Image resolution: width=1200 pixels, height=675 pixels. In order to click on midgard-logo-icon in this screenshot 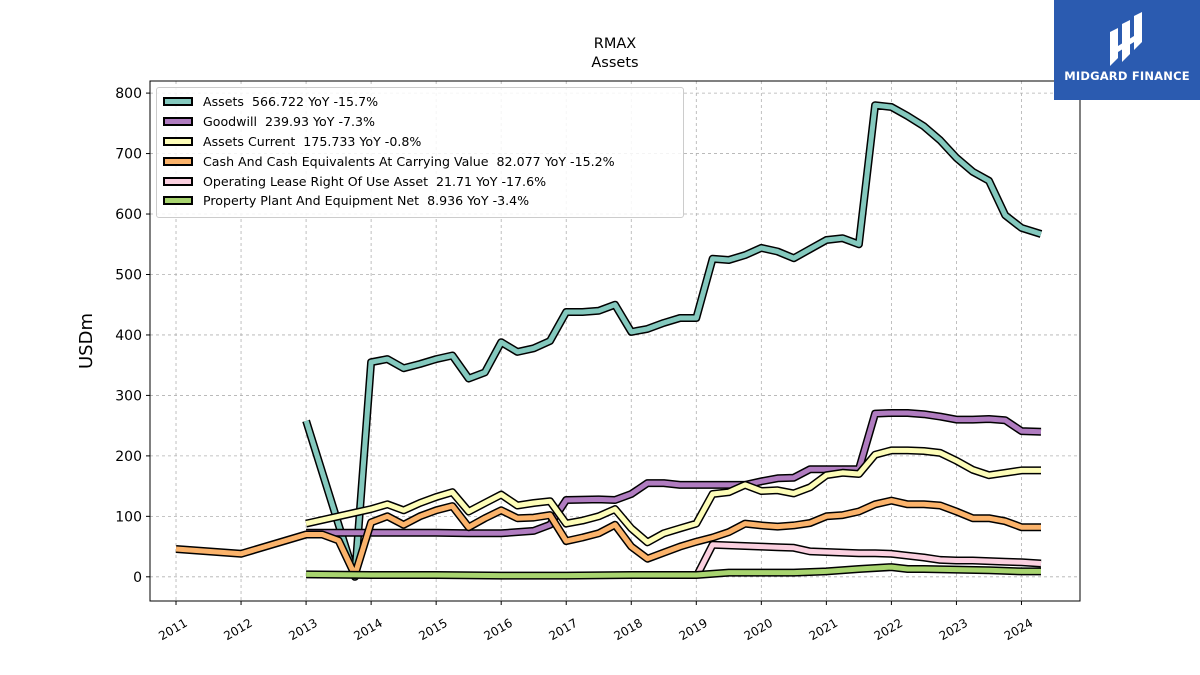, I will do `click(1126, 39)`.